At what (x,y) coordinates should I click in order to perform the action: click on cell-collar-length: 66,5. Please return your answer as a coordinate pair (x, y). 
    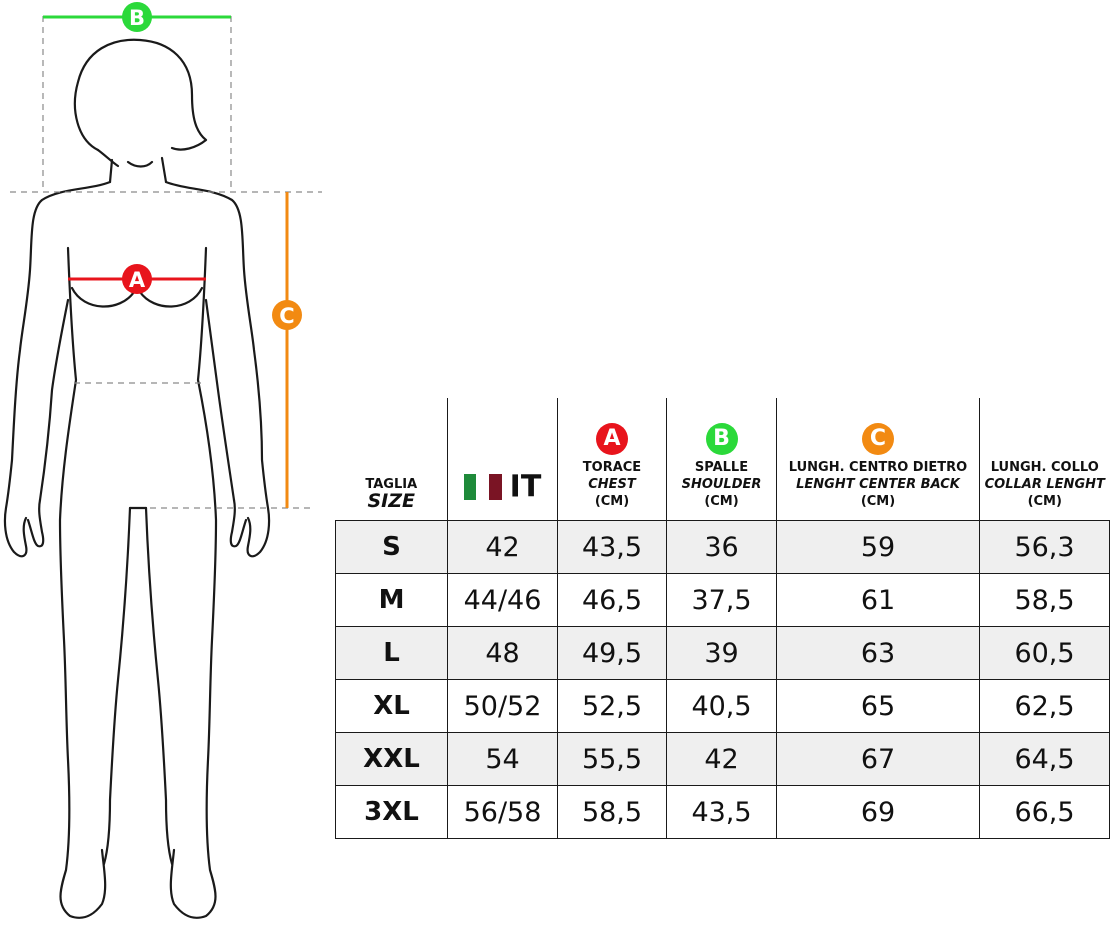
    Looking at the image, I should click on (1044, 812).